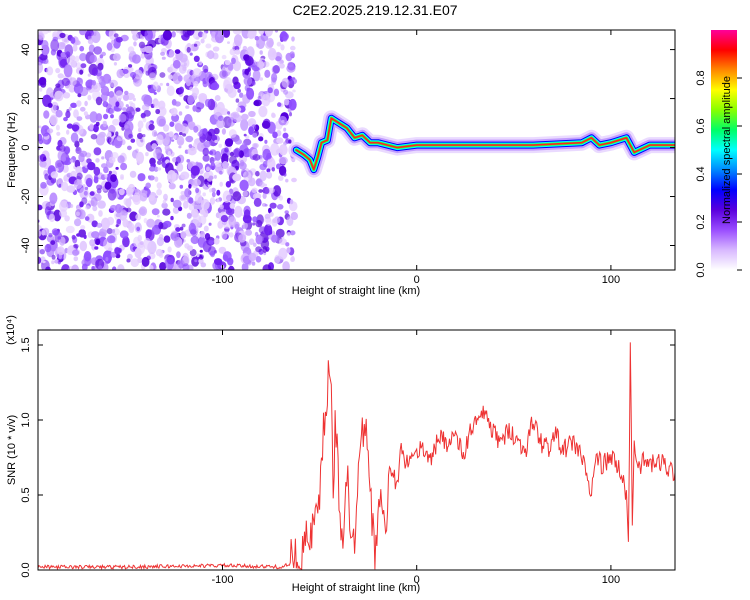 The height and width of the screenshot is (600, 750). Describe the element at coordinates (26, 197) in the screenshot. I see `y-tick-label: -20` at that location.